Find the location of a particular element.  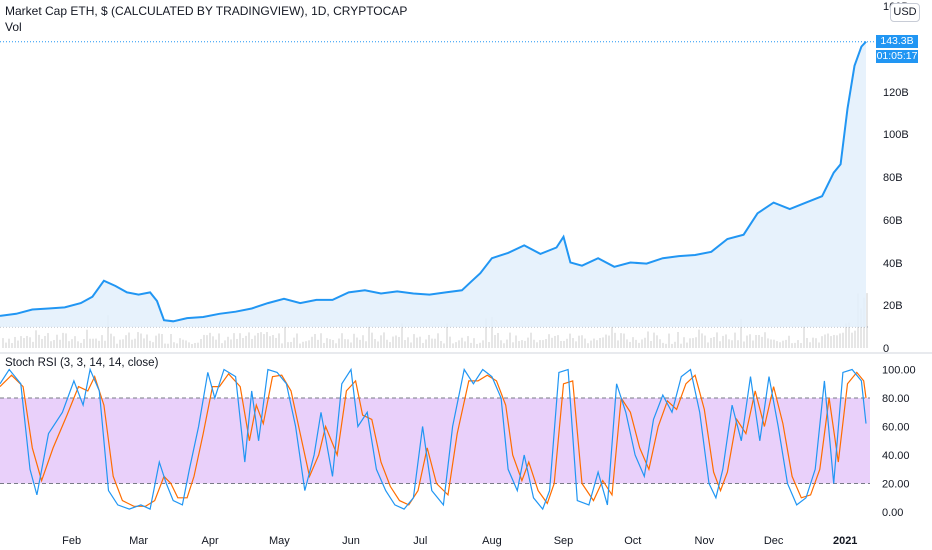

price-tick-label: 60B is located at coordinates (893, 221).